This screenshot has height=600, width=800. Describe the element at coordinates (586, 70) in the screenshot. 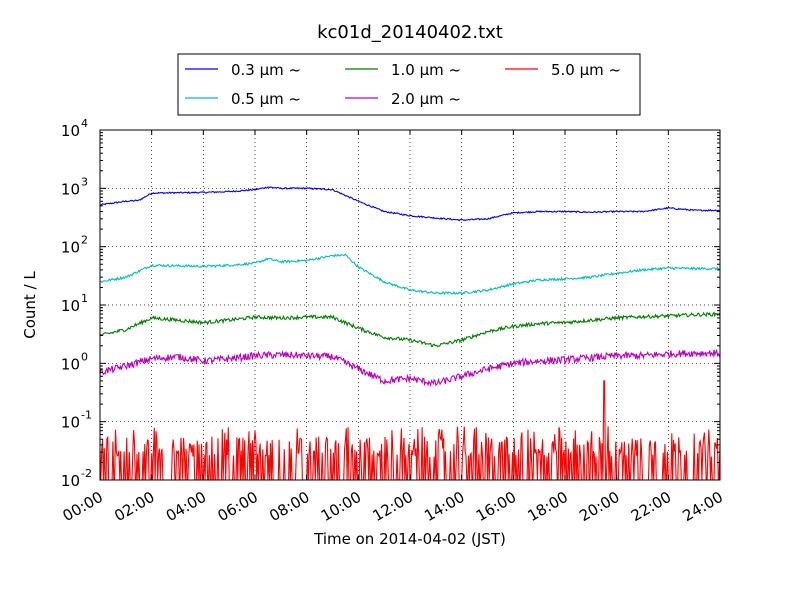

I see `legend-label: 5.0 μm ~` at that location.